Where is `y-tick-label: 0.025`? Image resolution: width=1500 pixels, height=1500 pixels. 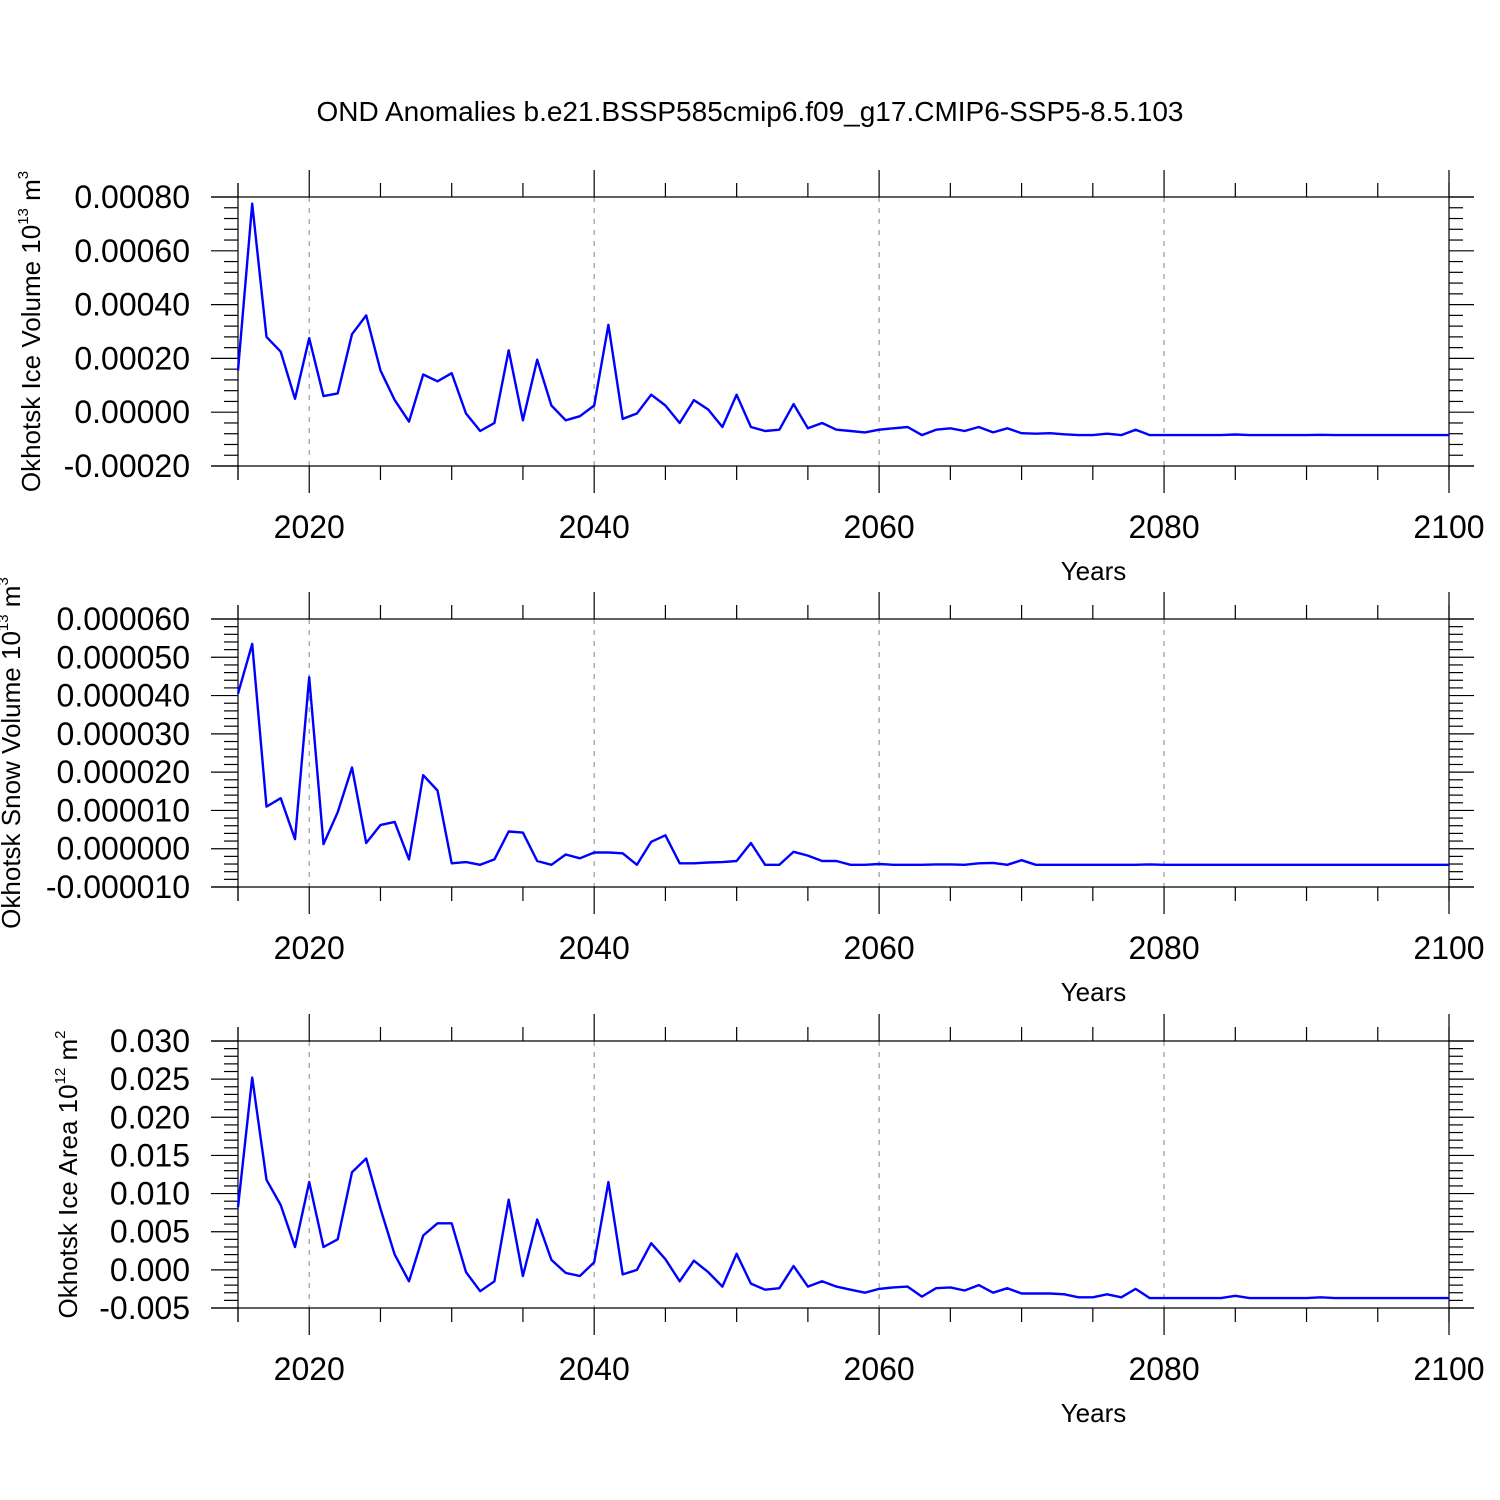 y-tick-label: 0.025 is located at coordinates (150, 1079).